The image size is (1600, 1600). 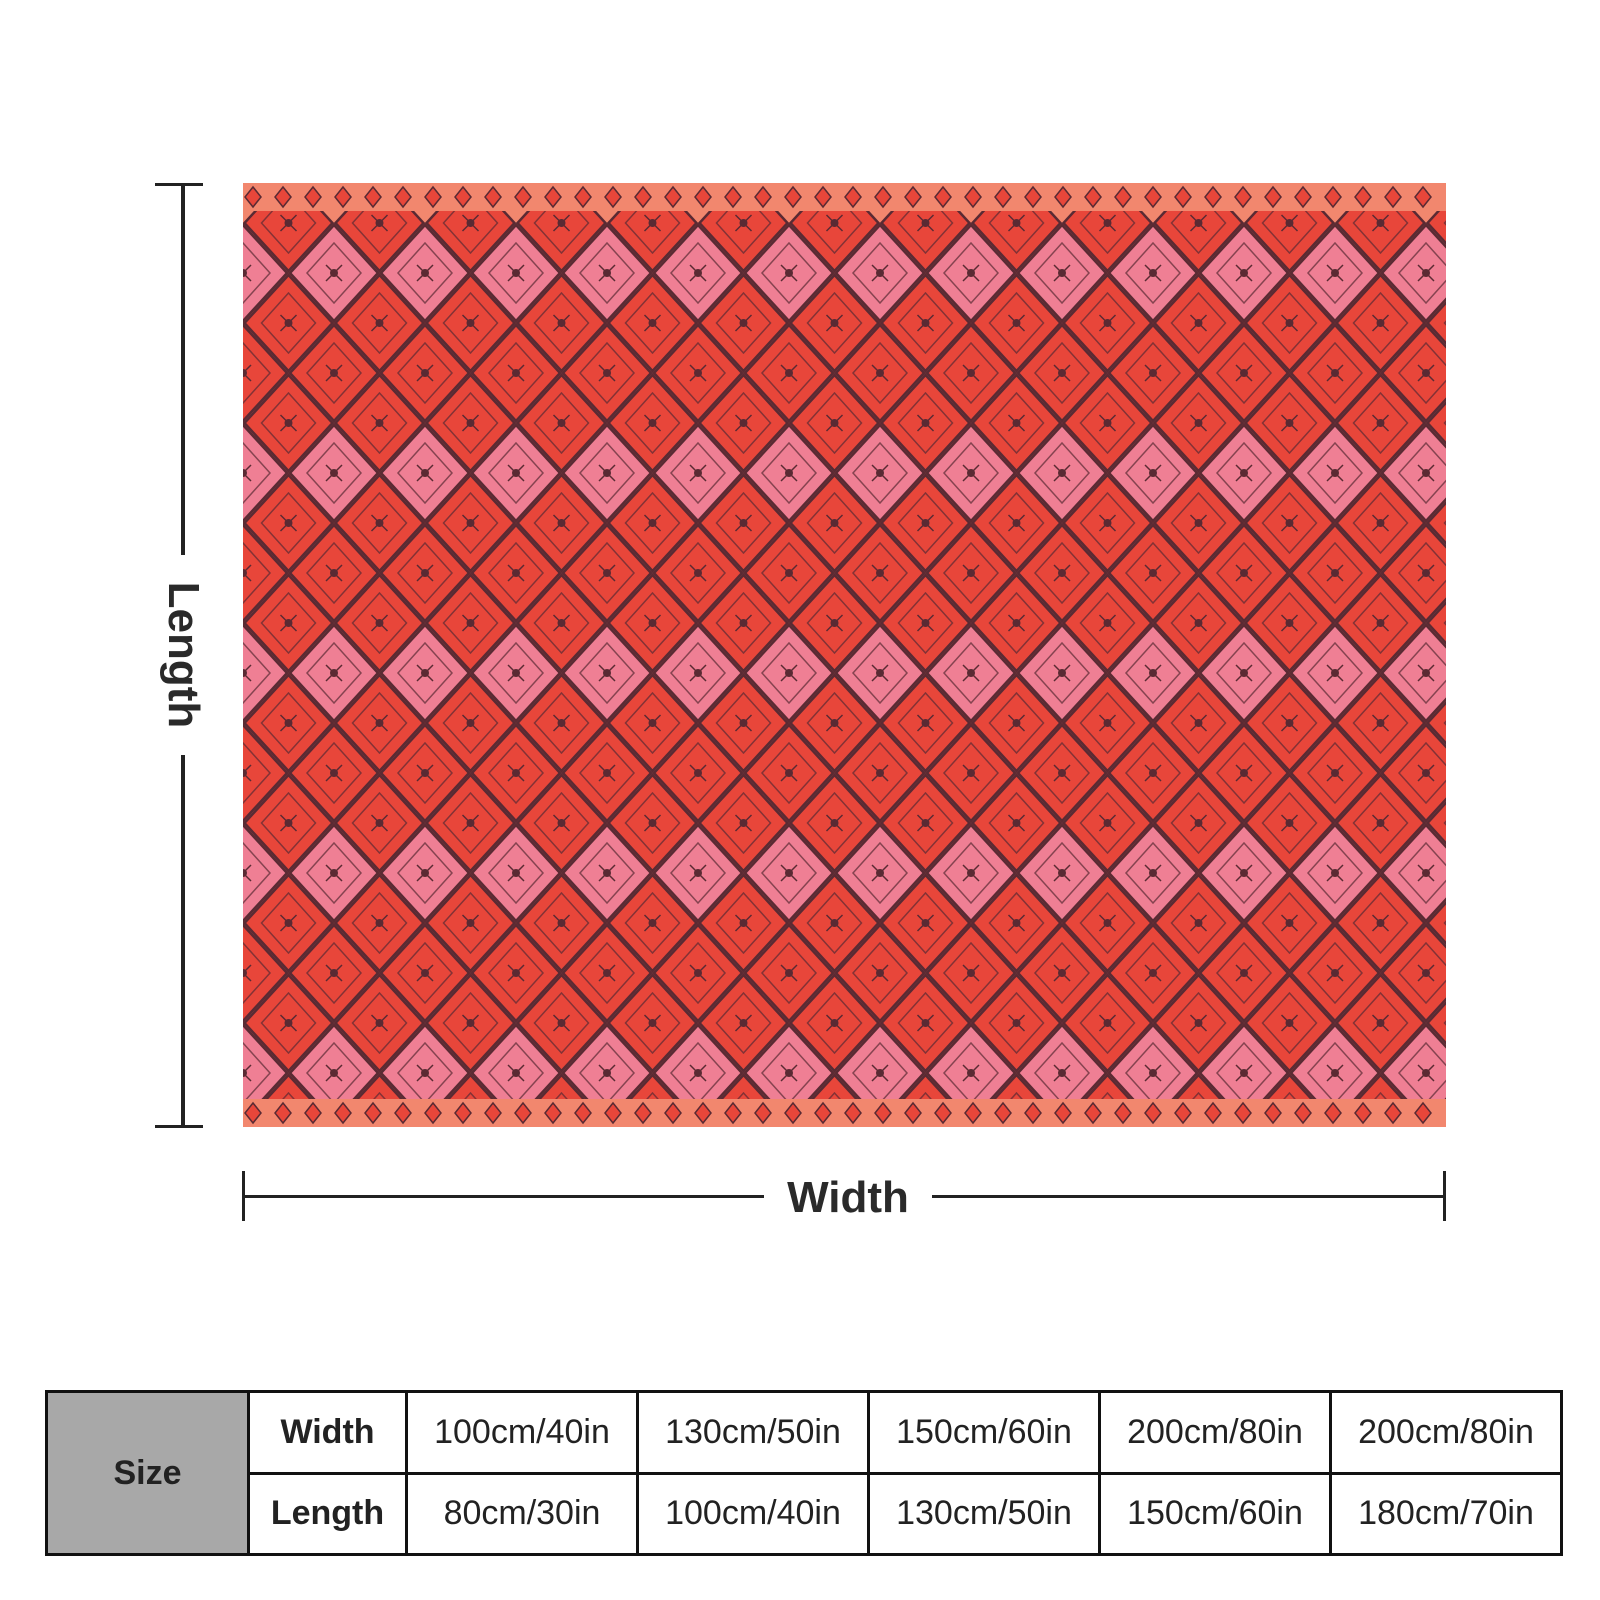 What do you see at coordinates (327, 1432) in the screenshot?
I see `width-row-label: Width` at bounding box center [327, 1432].